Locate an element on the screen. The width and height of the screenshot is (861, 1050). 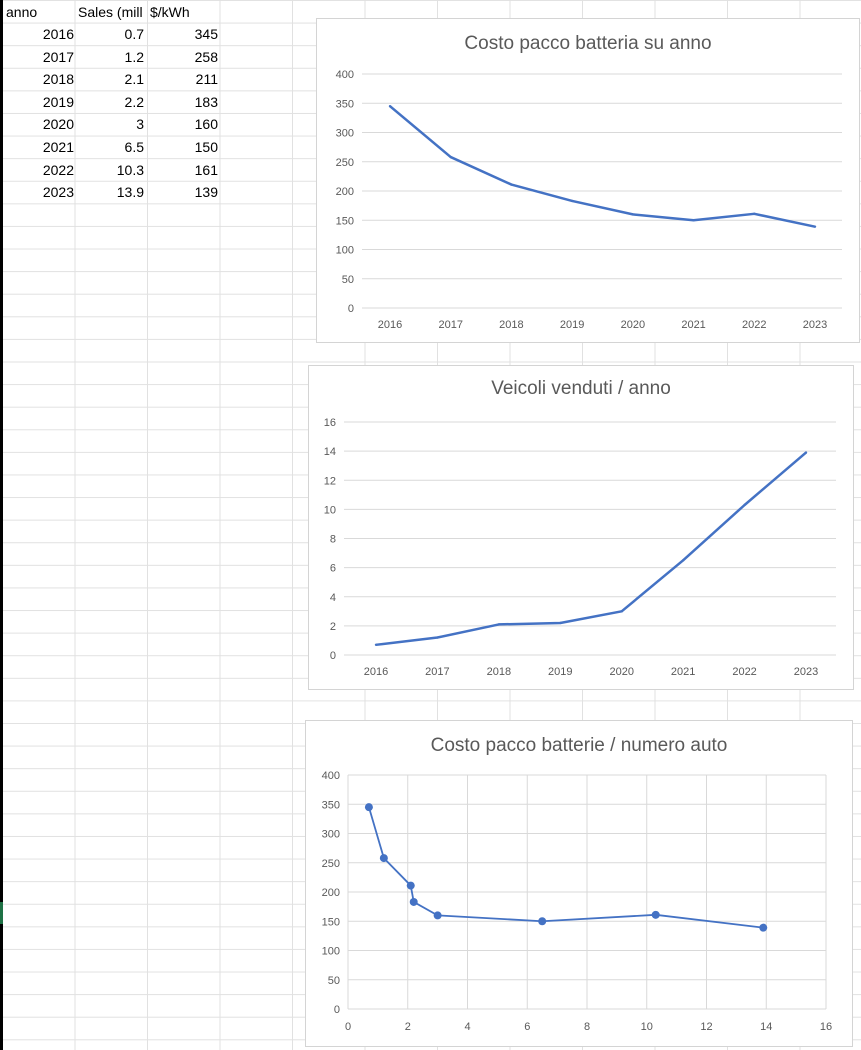
chart-title: Costo pacco batterie / numero auto is located at coordinates (579, 745).